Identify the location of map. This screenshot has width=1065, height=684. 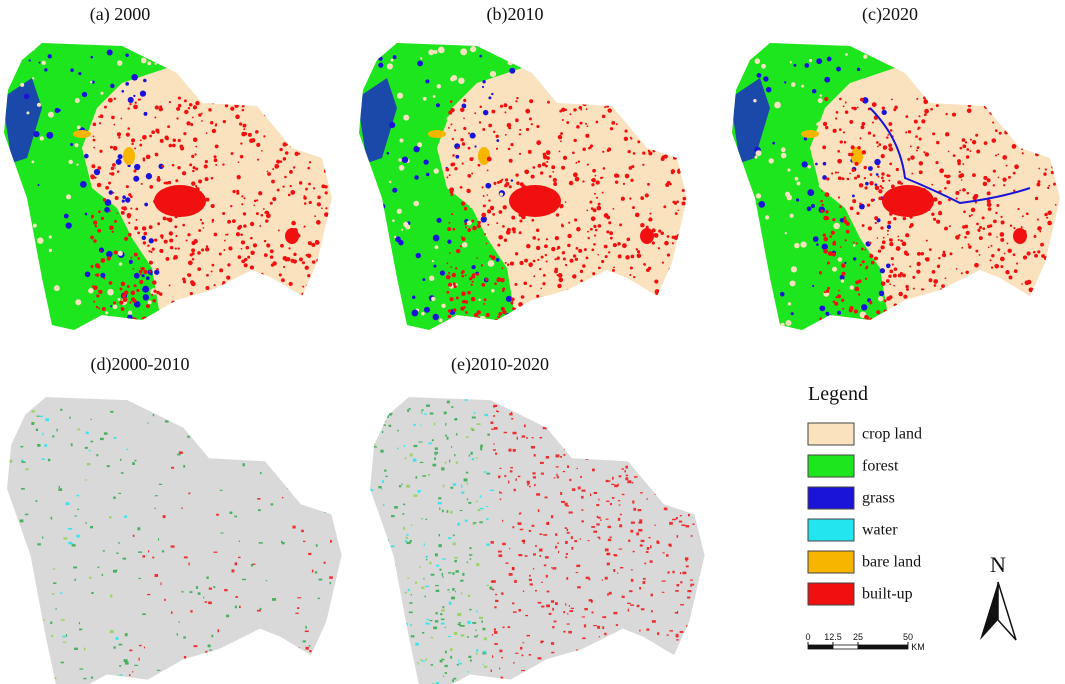
(174, 540).